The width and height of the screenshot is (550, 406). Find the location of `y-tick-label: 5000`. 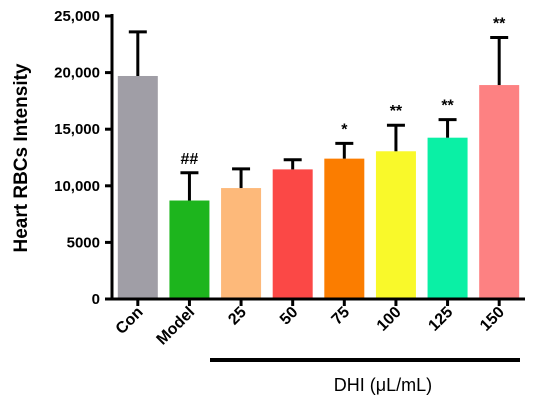

y-tick-label: 5000 is located at coordinates (83, 242).